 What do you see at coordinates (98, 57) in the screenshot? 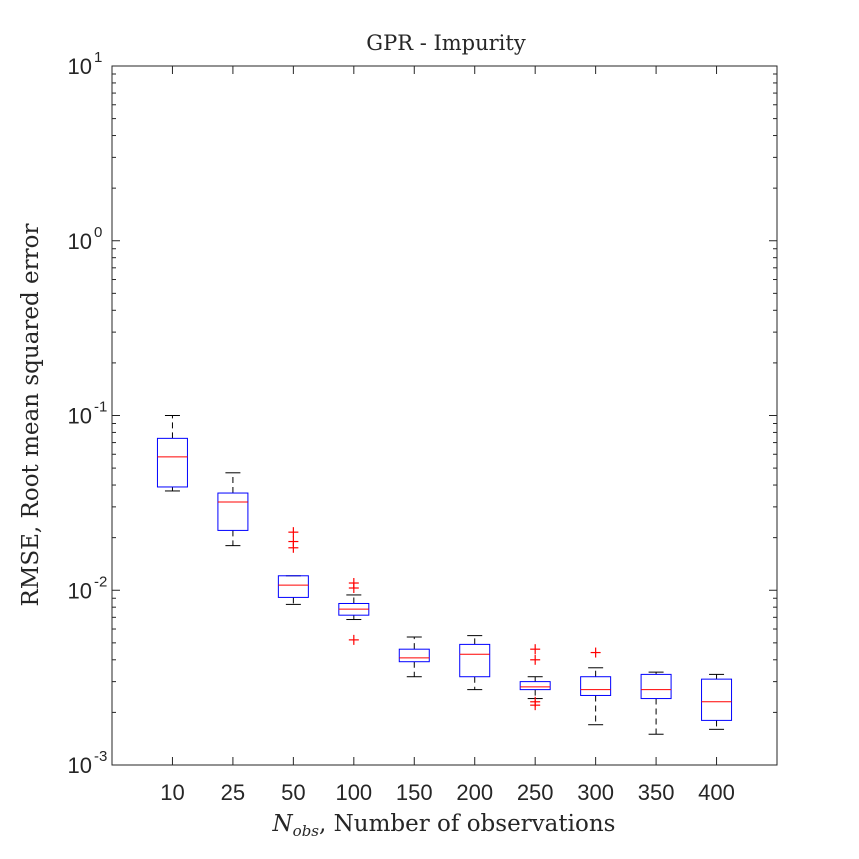
I see `y-tick-label-exponent: 1` at bounding box center [98, 57].